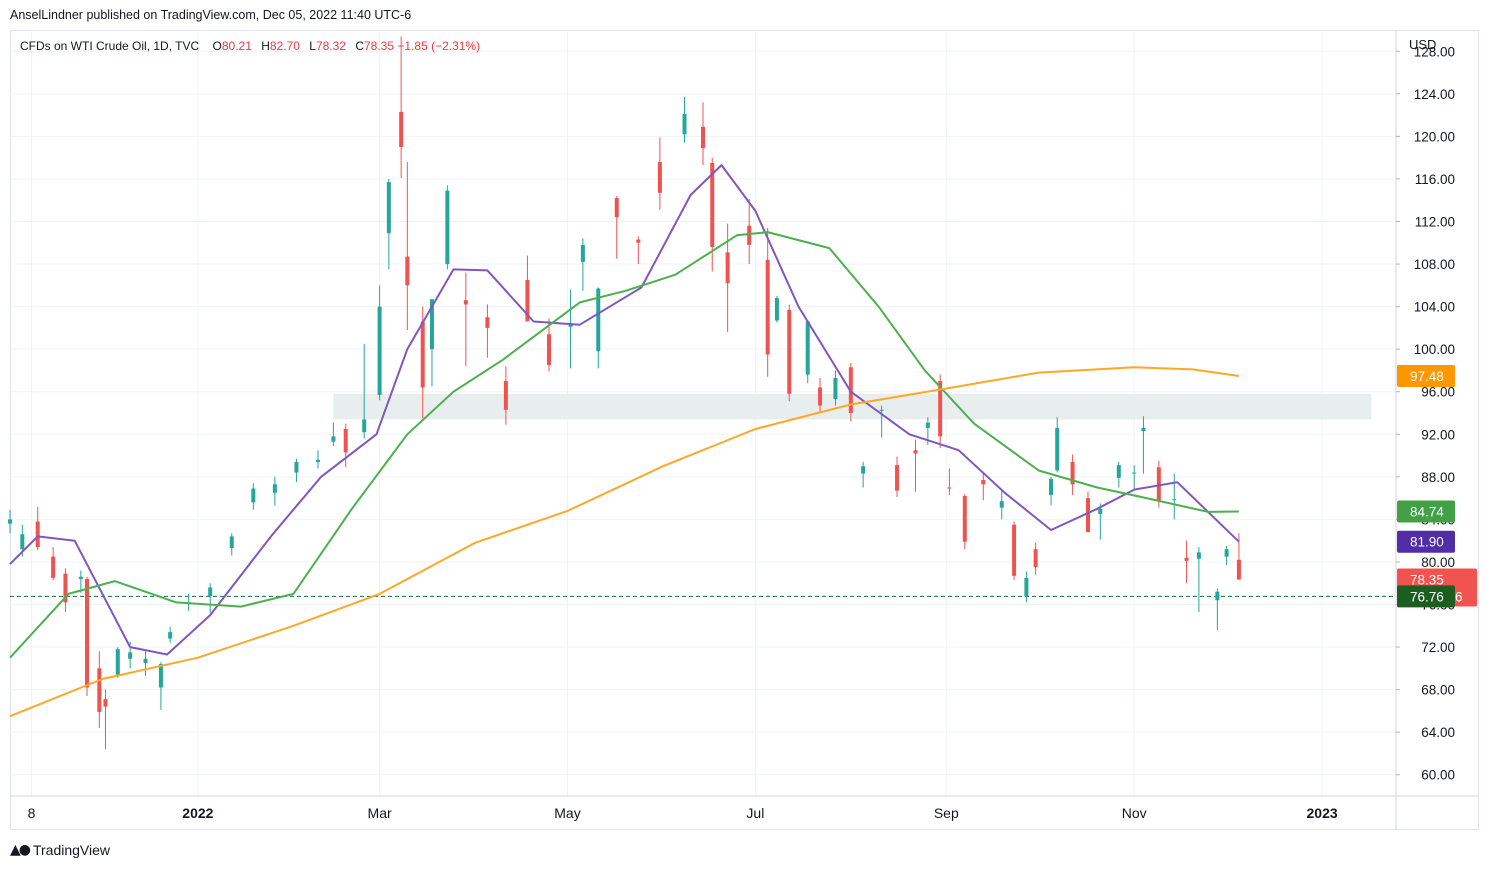 Image resolution: width=1491 pixels, height=870 pixels. I want to click on price-tick-label: 60.00, so click(1438, 775).